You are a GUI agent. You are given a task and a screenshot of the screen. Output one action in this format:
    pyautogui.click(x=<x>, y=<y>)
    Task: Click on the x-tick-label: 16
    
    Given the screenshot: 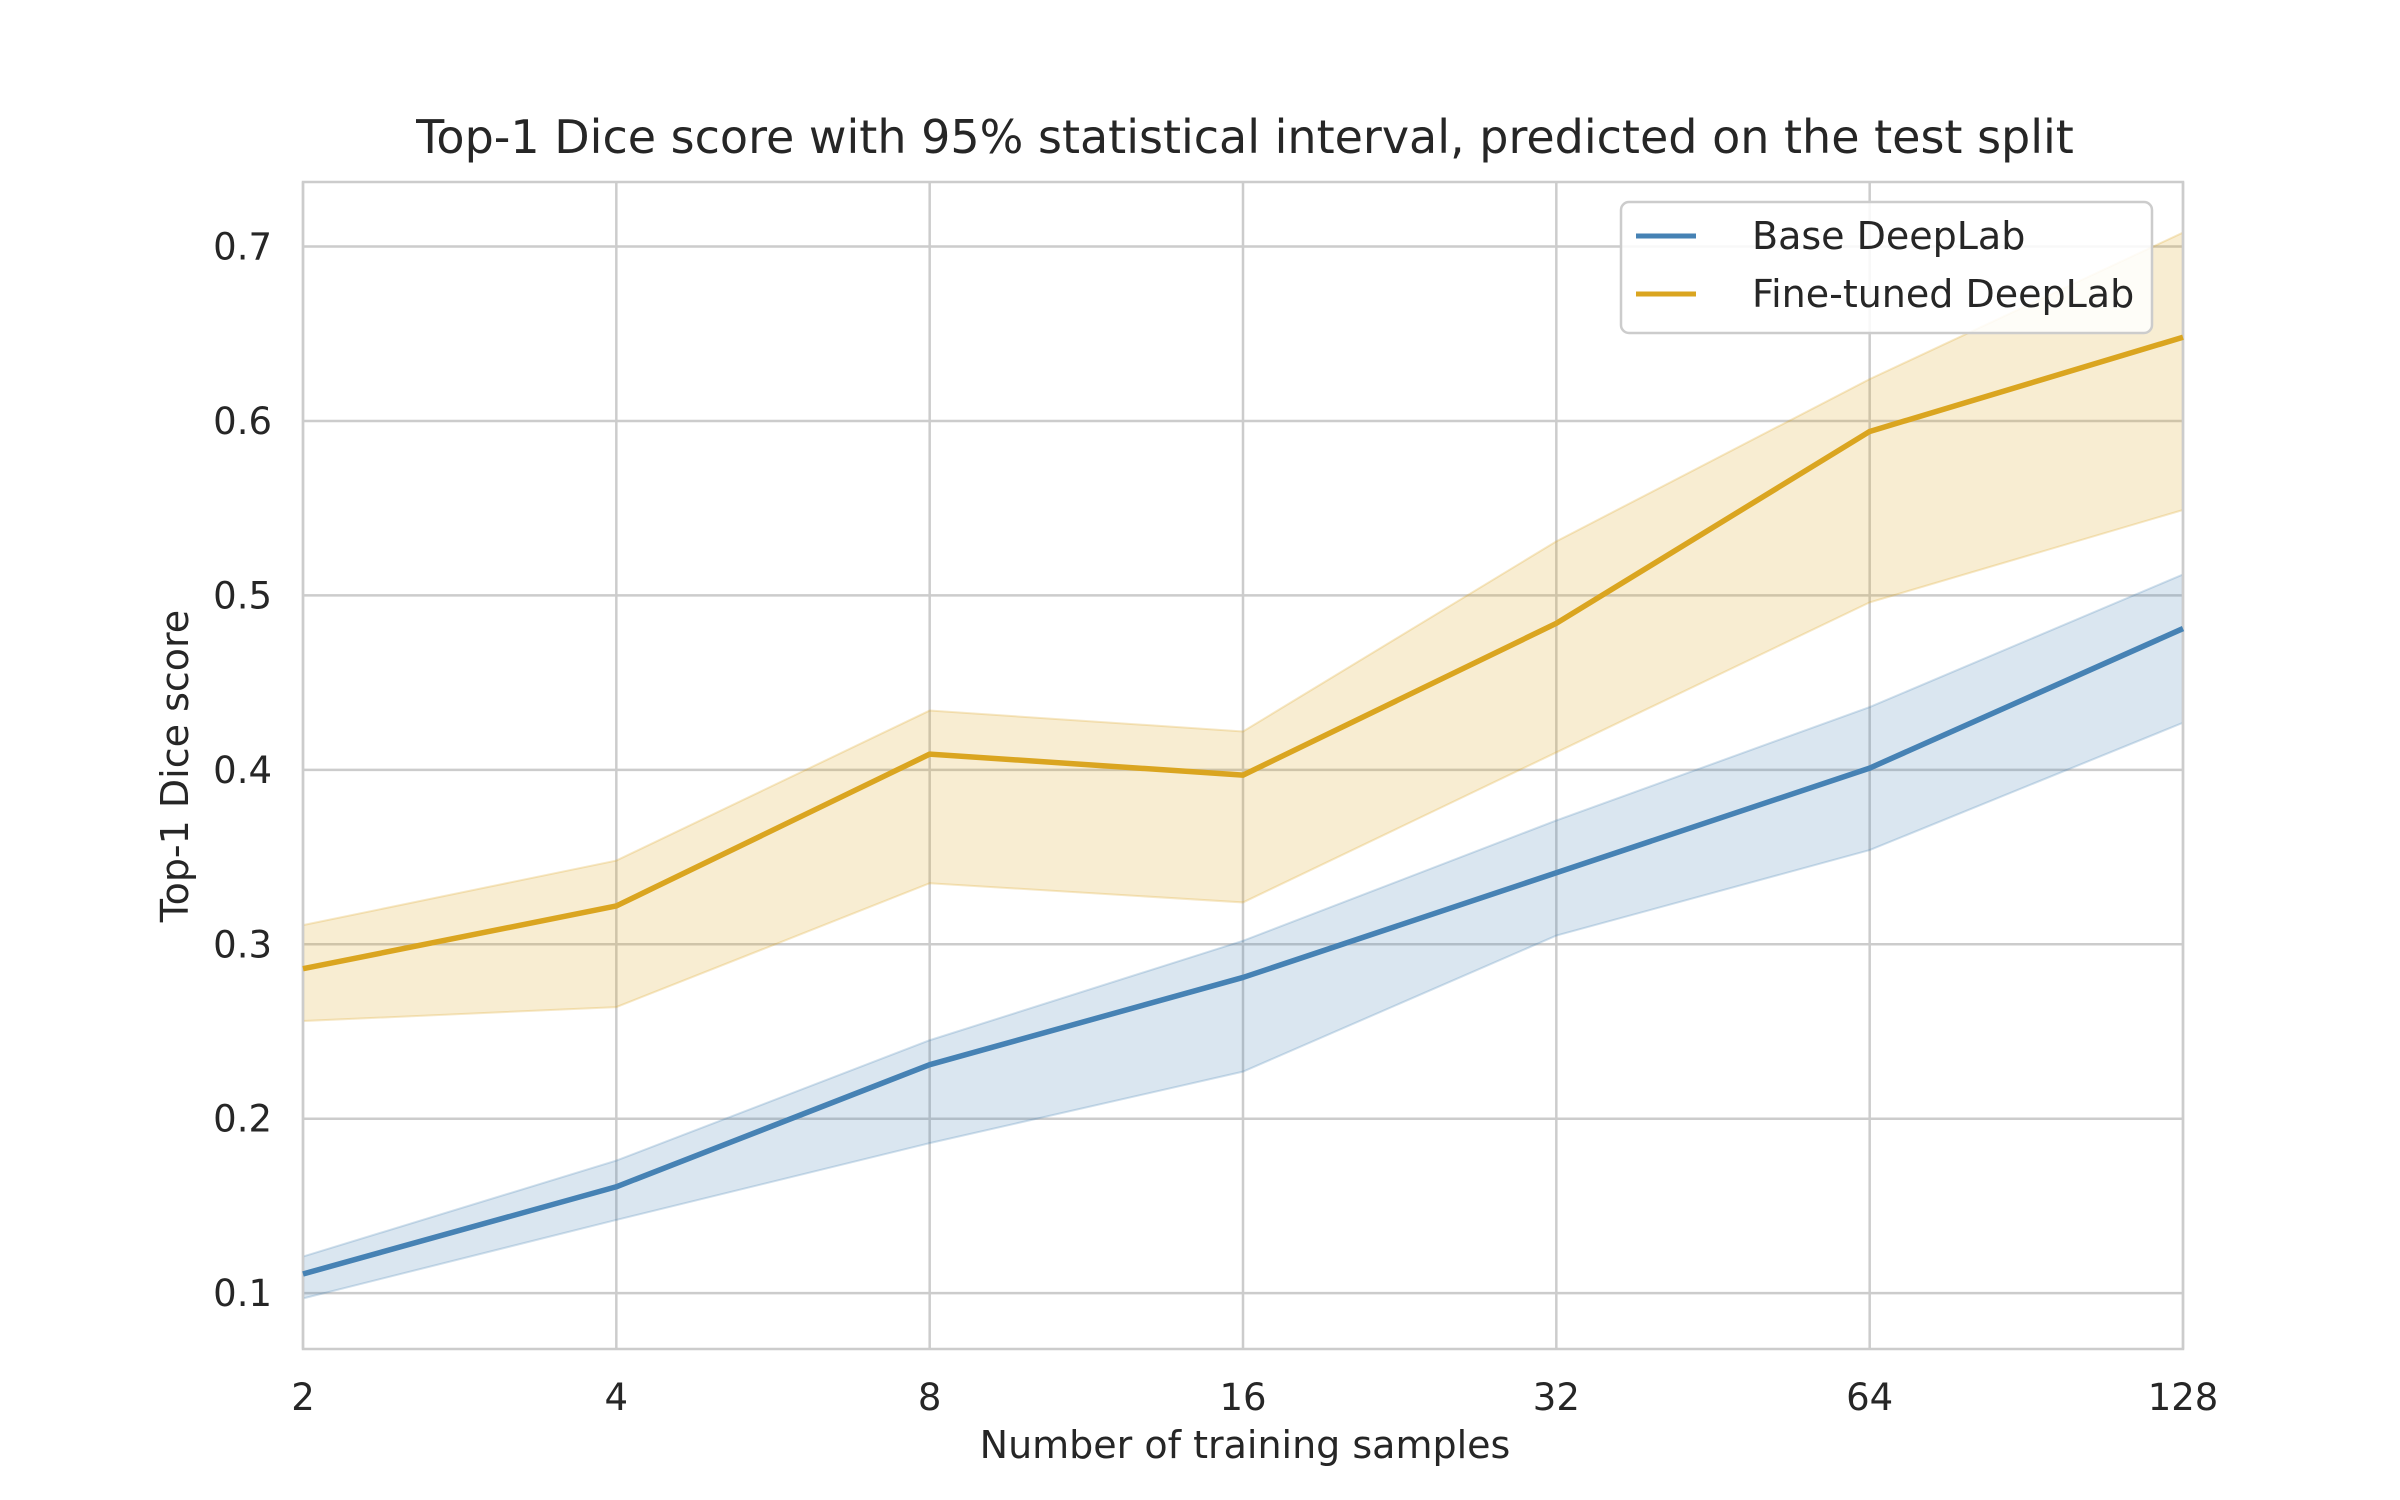 What is the action you would take?
    pyautogui.click(x=1242, y=1397)
    